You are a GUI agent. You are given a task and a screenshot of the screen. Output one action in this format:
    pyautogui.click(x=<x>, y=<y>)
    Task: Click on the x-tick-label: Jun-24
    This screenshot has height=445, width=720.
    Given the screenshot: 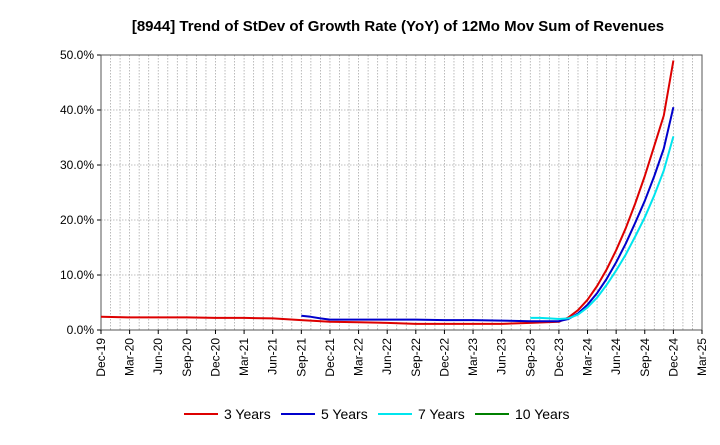 What is the action you would take?
    pyautogui.click(x=616, y=356)
    